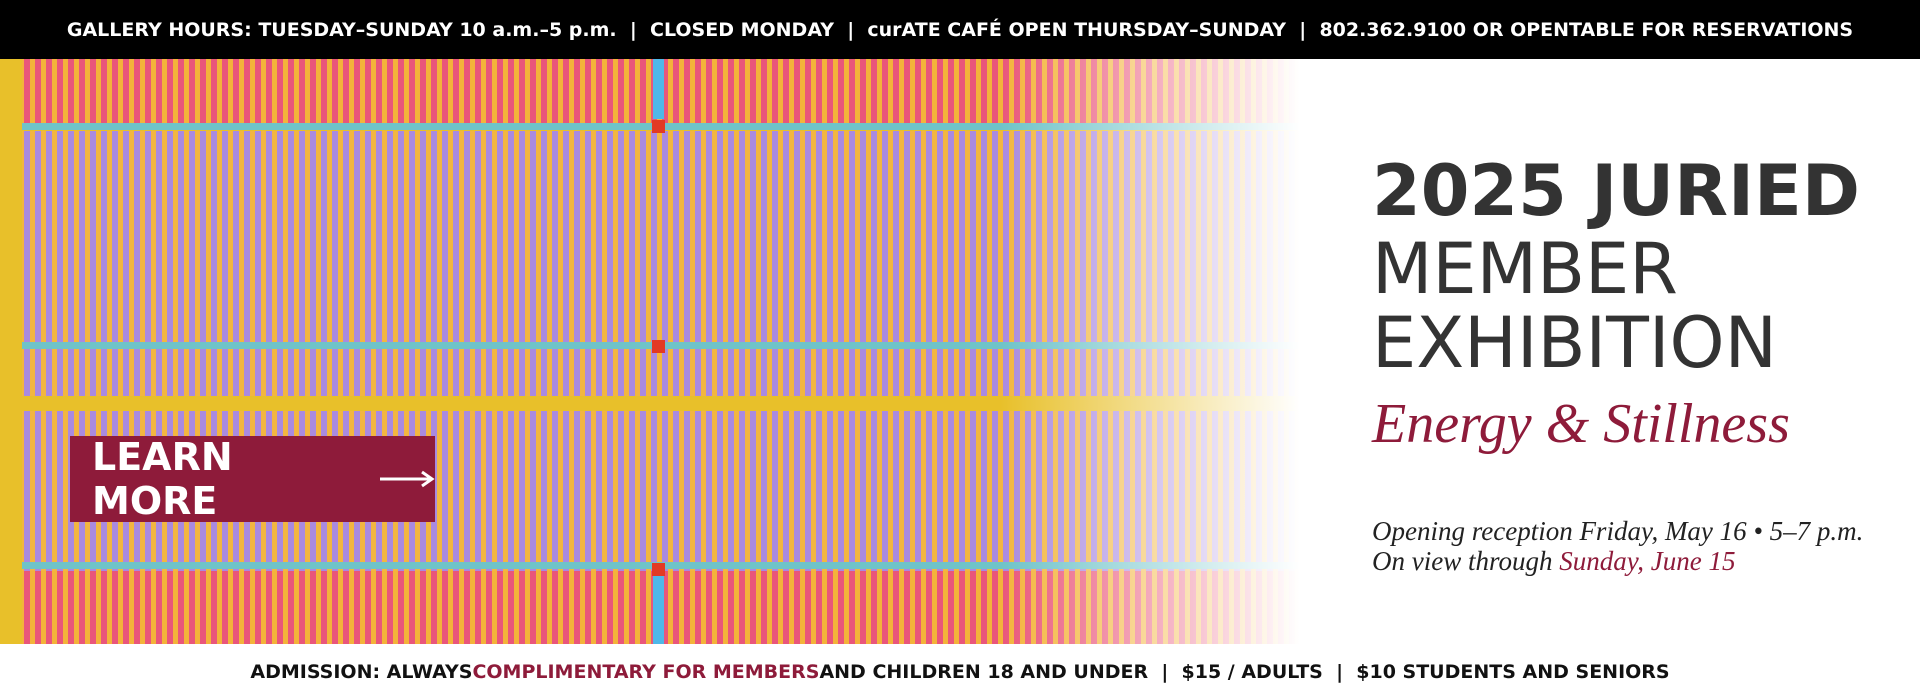 Image resolution: width=1920 pixels, height=700 pixels. I want to click on title: 2025 JURIED, so click(1616, 191).